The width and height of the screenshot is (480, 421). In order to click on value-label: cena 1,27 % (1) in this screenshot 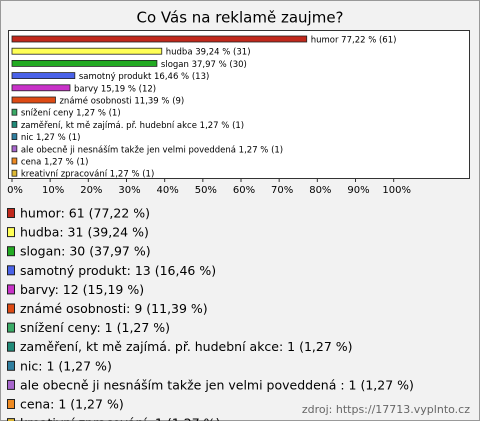, I will do `click(55, 163)`.